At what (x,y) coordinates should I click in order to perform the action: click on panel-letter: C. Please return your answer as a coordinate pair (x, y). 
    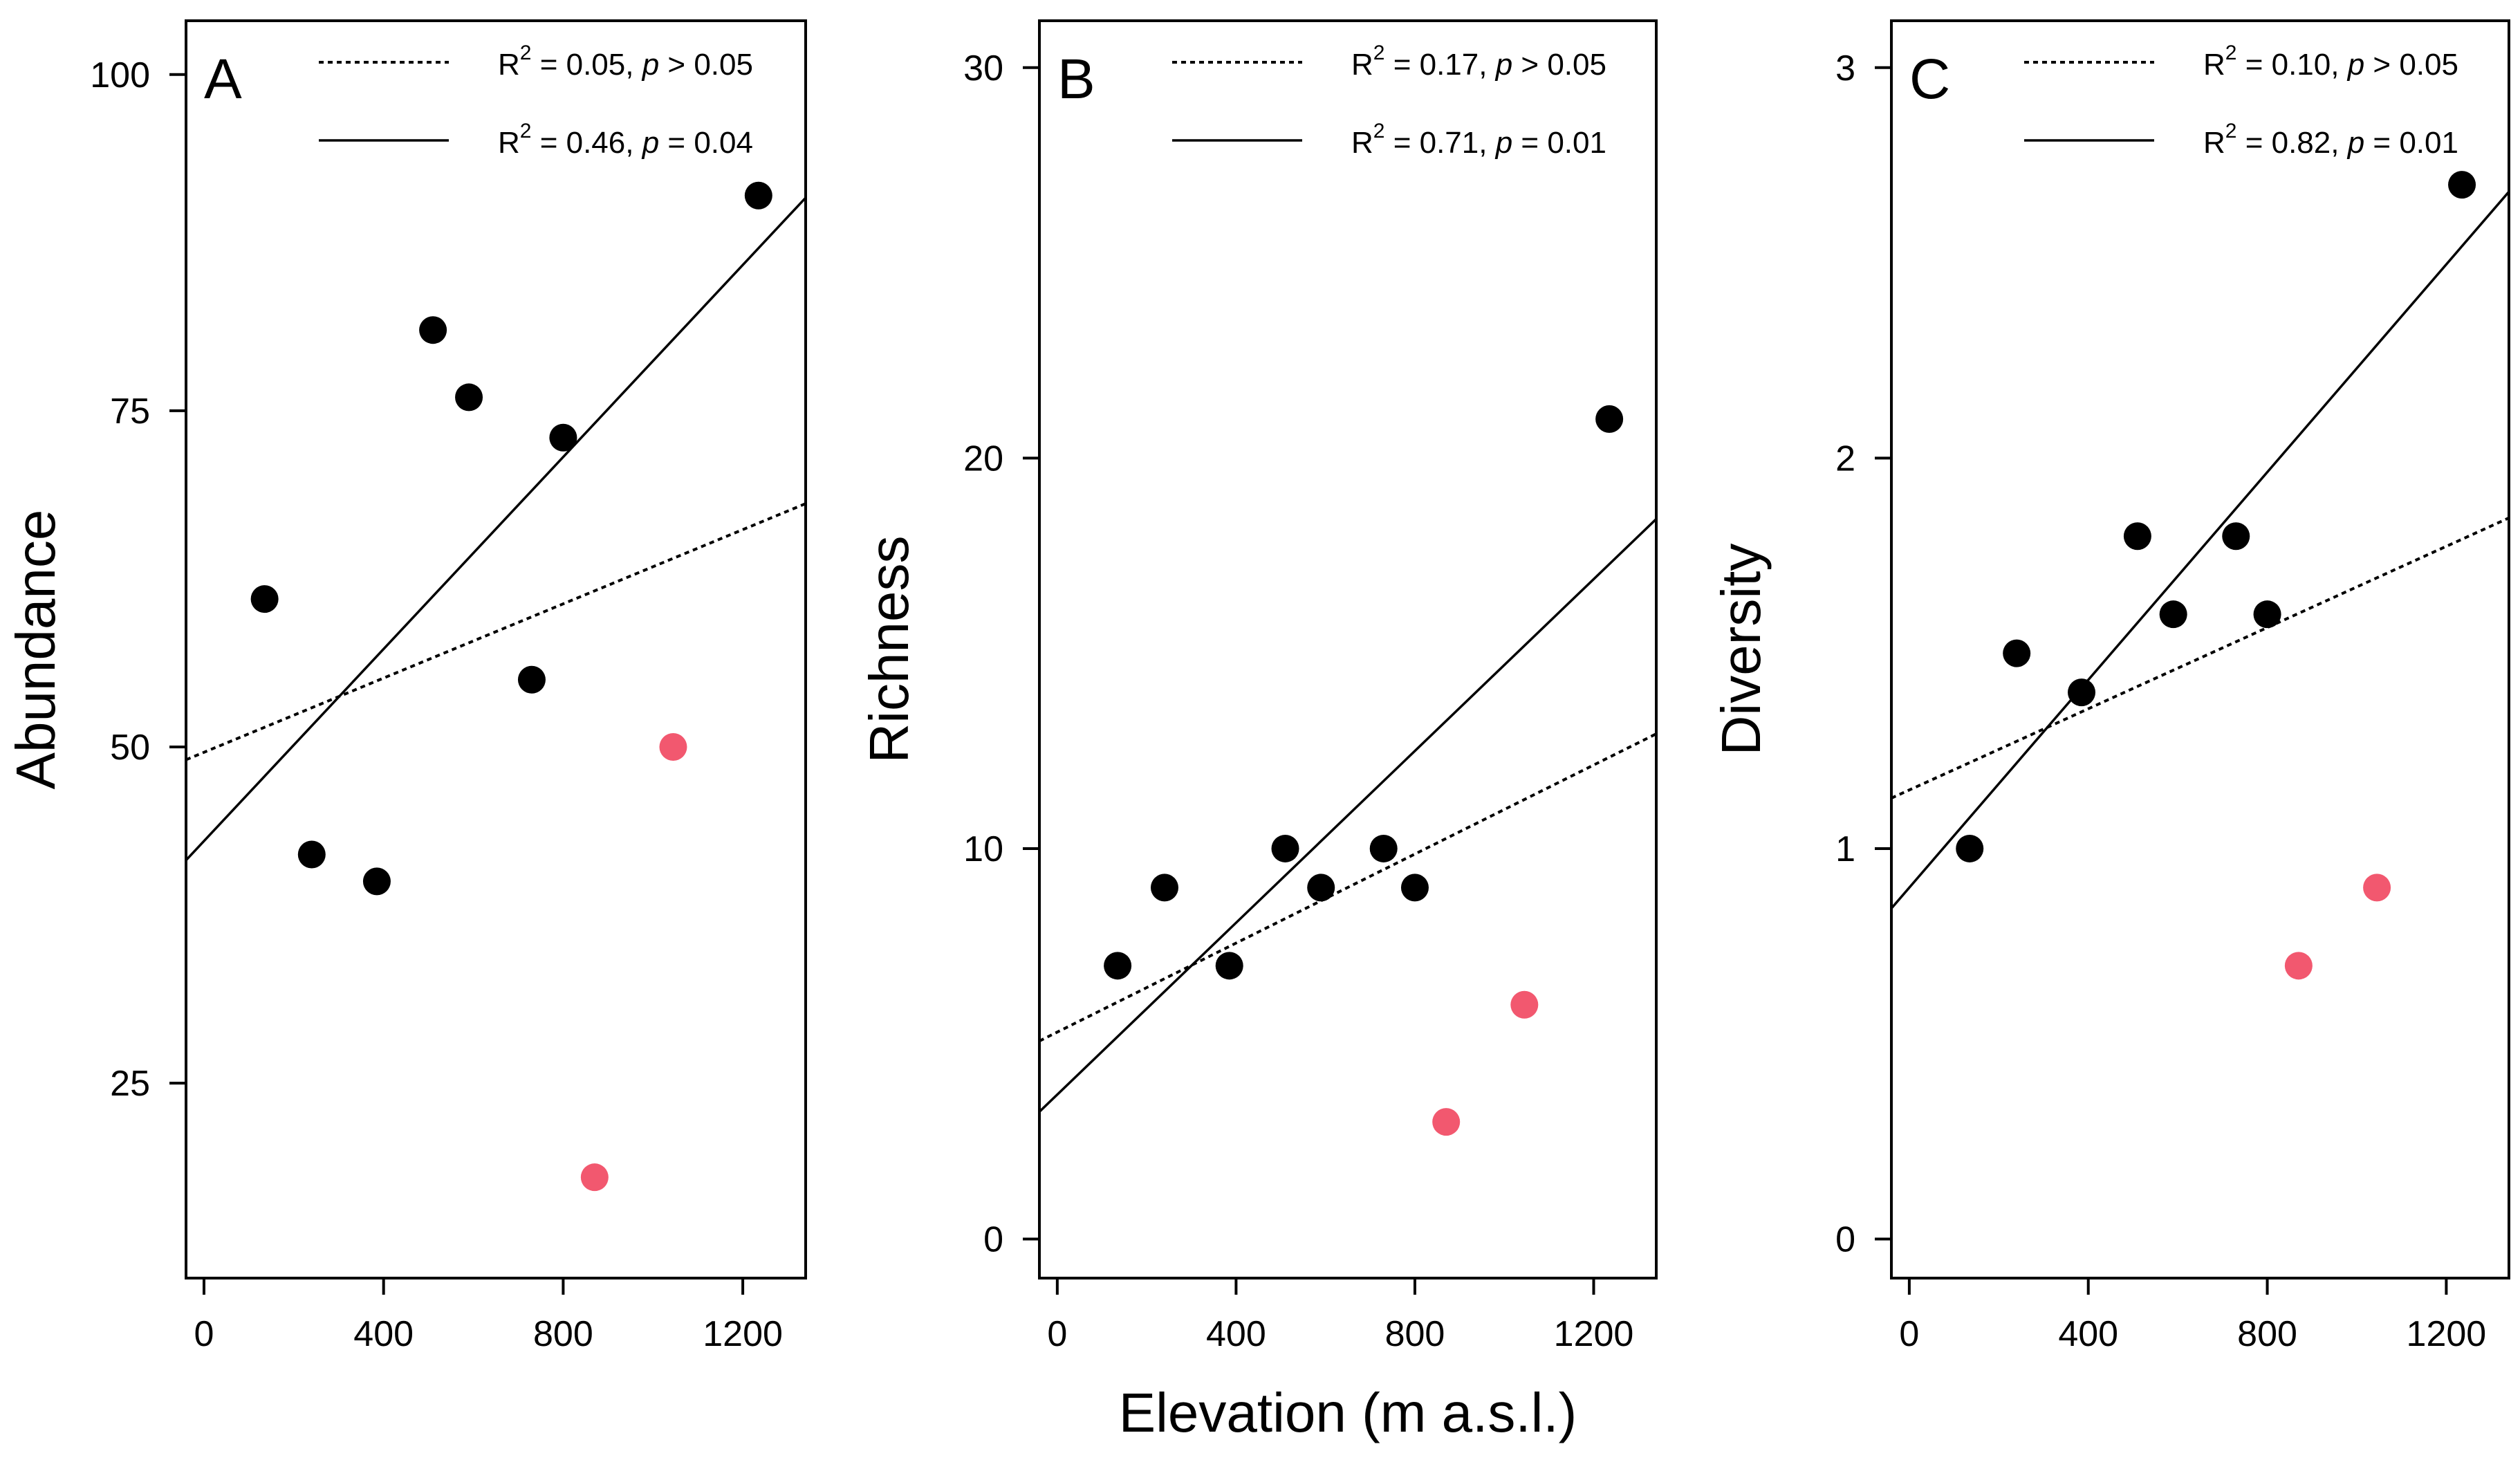
    Looking at the image, I should click on (1930, 79).